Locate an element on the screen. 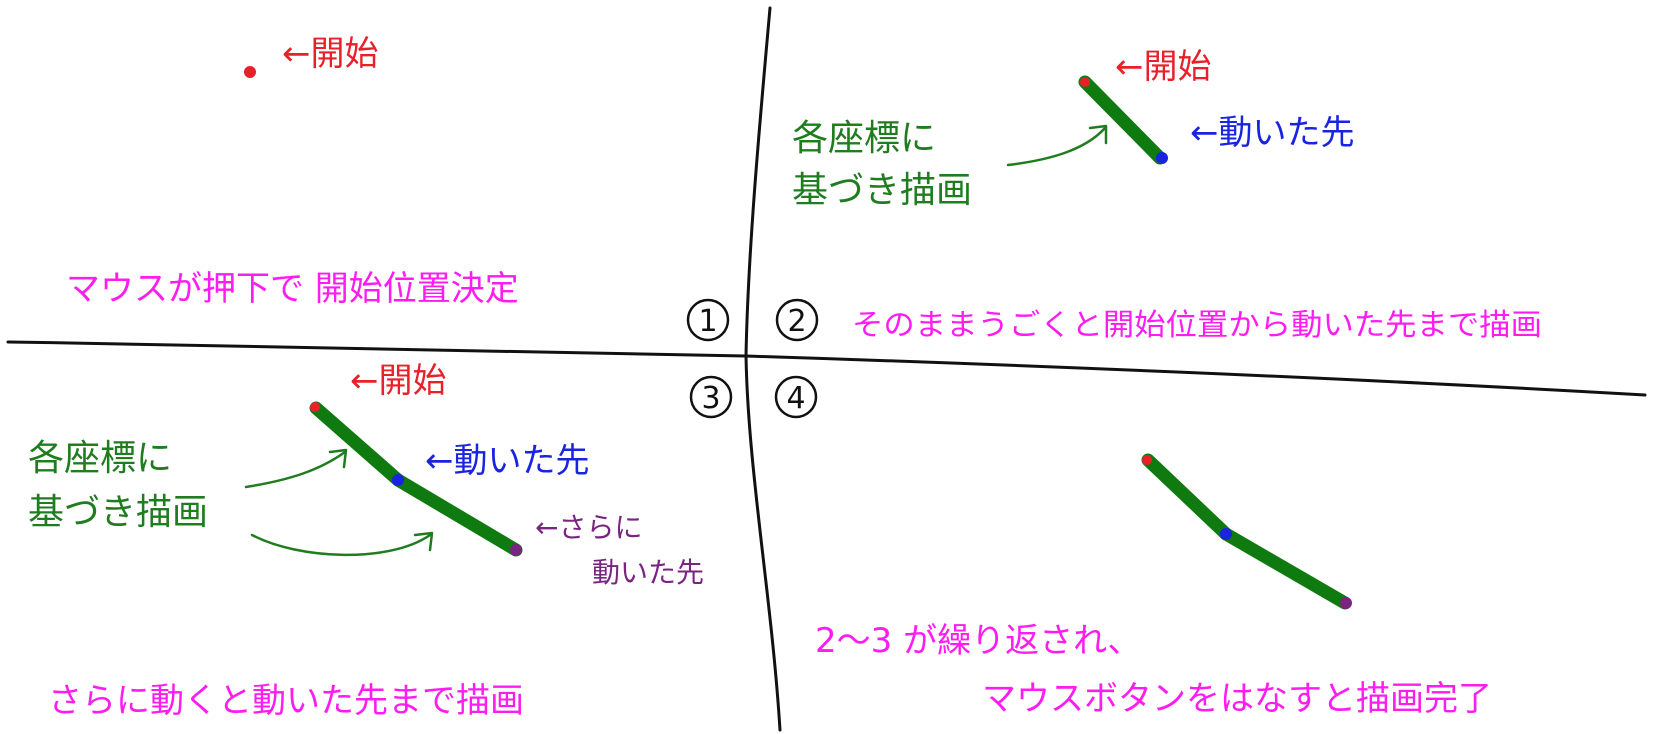 This screenshot has width=1680, height=734. step-number-4: 4 is located at coordinates (796, 397).